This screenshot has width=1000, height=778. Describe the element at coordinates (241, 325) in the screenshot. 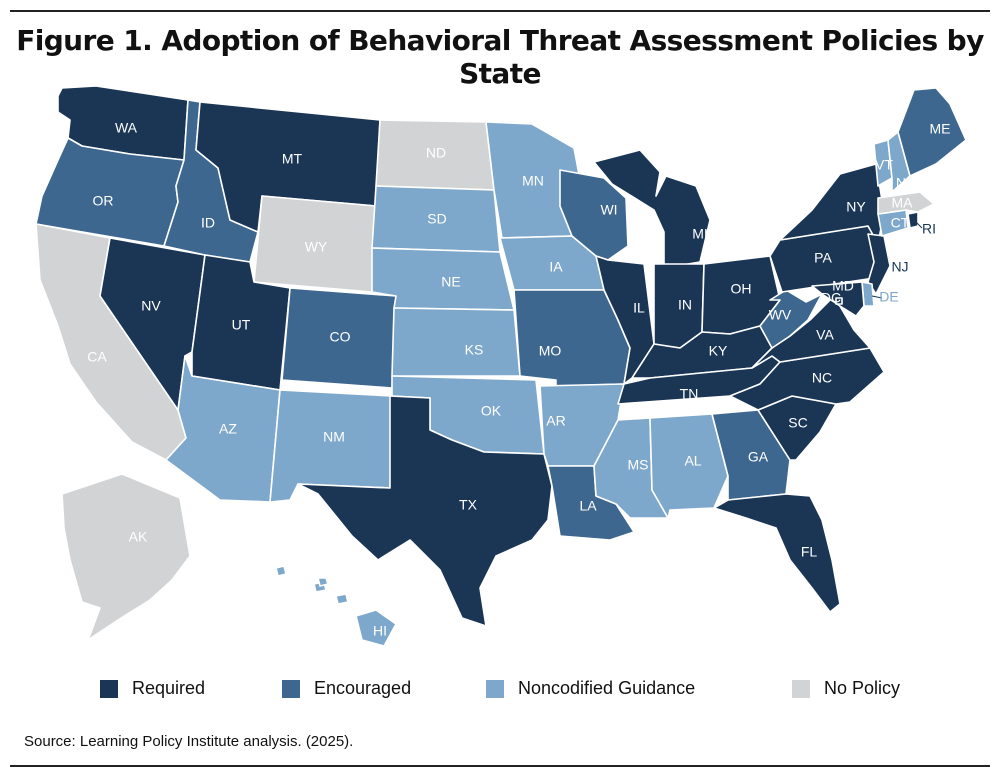

I see `state-label-ut: UT` at that location.